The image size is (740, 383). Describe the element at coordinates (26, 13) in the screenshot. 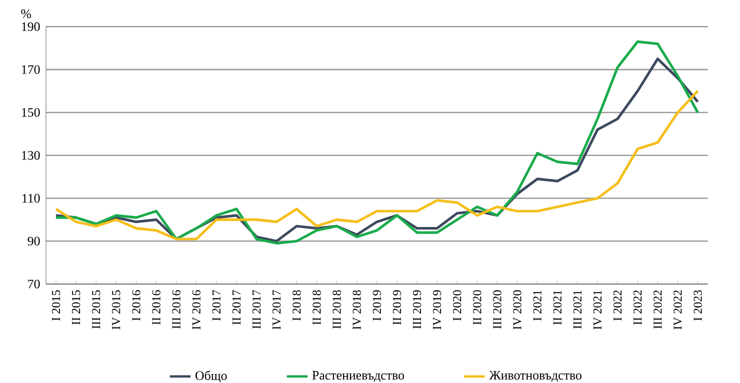

I see `y-axis-title: %` at that location.